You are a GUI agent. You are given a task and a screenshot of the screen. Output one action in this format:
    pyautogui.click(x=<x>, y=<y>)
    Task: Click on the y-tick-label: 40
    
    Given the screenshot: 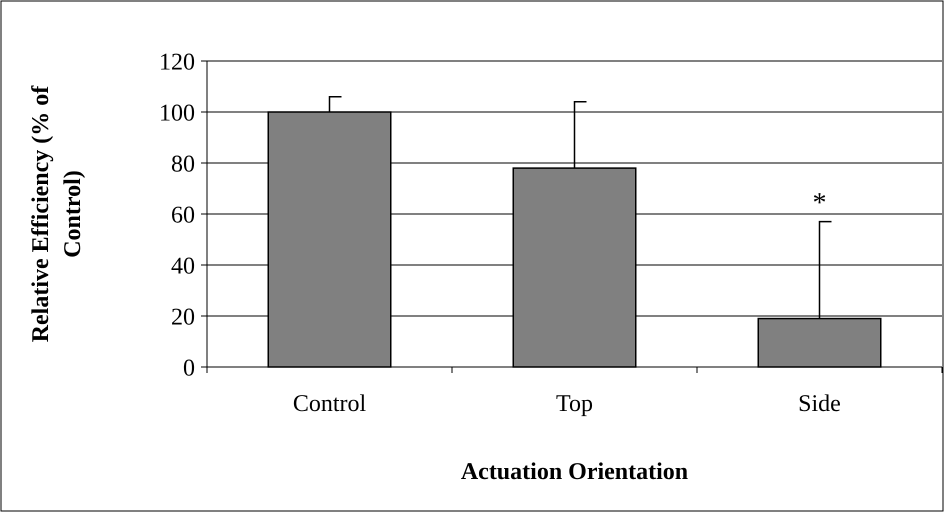 What is the action you would take?
    pyautogui.click(x=183, y=266)
    